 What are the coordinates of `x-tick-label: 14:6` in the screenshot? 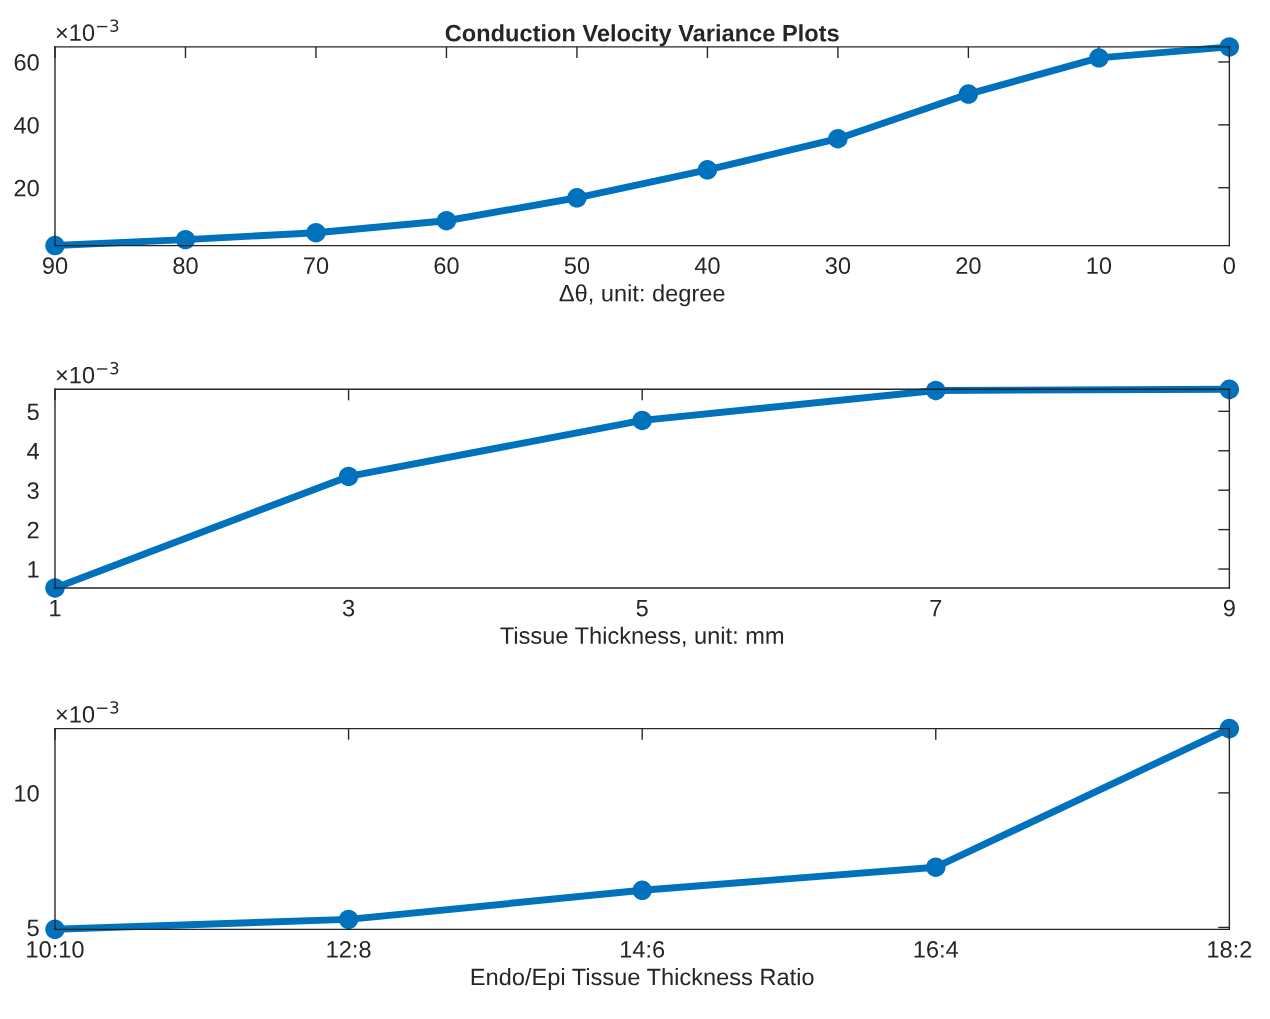 It's located at (643, 949).